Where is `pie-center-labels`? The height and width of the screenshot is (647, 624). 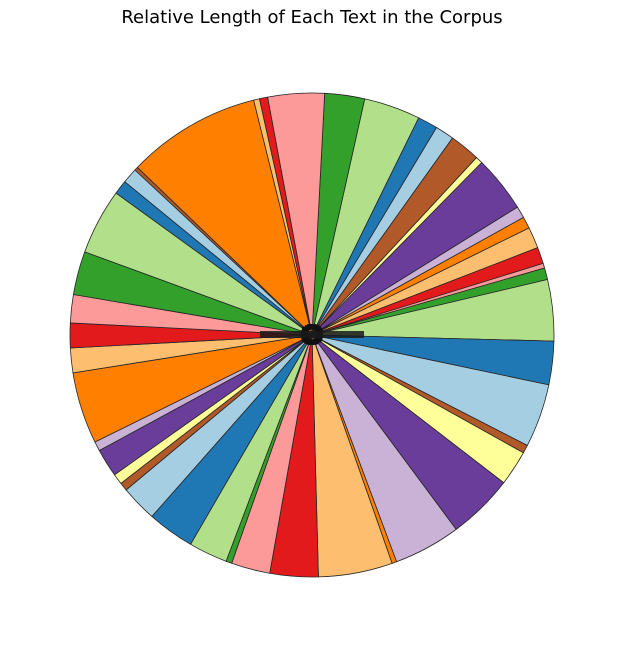 pie-center-labels is located at coordinates (312, 334).